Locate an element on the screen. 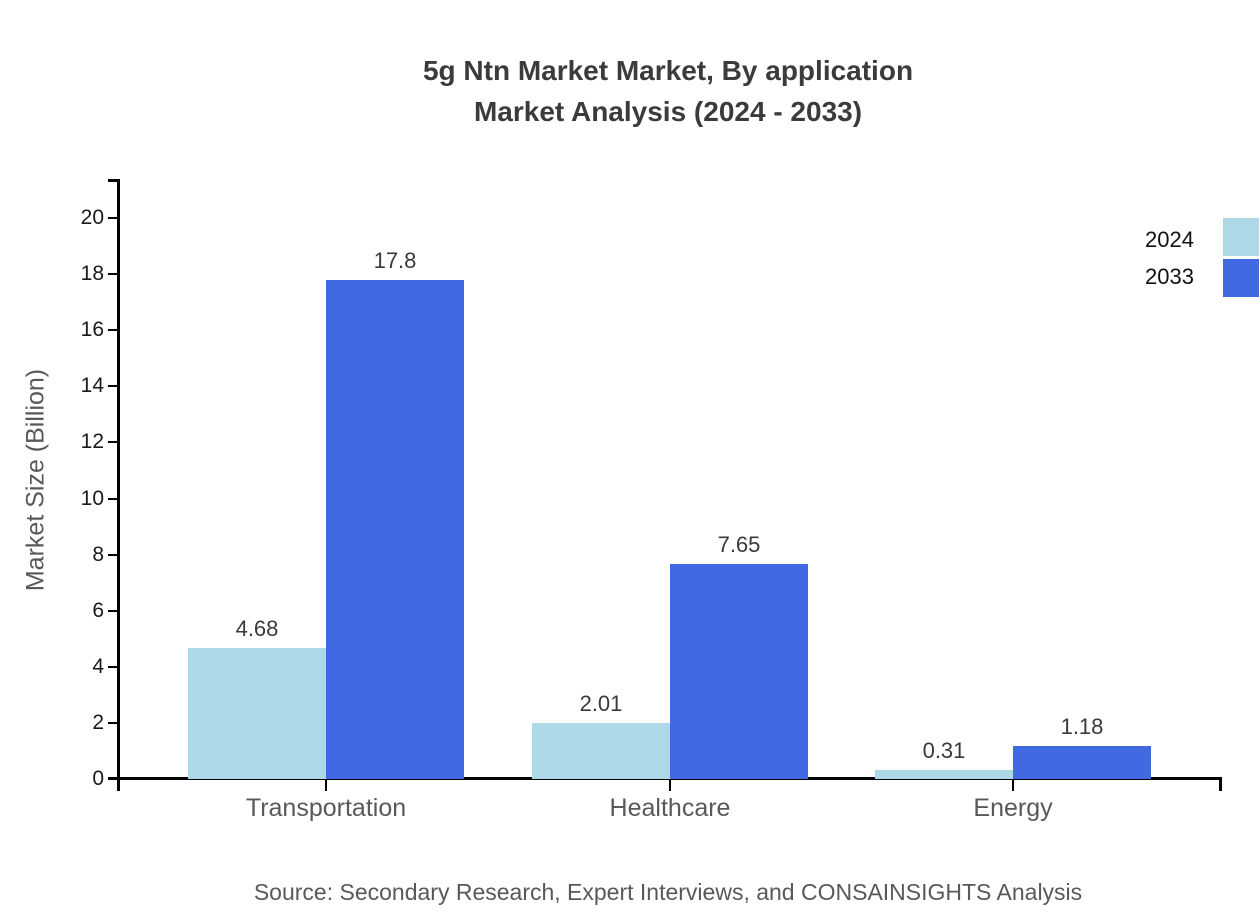 The height and width of the screenshot is (920, 1260). x-axis-category-label: Energy is located at coordinates (1013, 808).